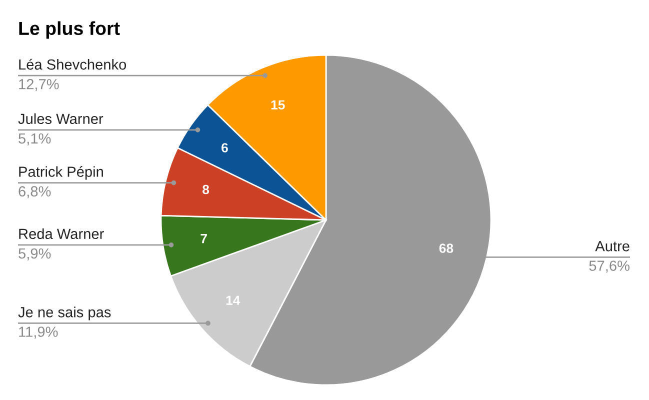  What do you see at coordinates (69, 30) in the screenshot?
I see `chart-title: Le plus fort` at bounding box center [69, 30].